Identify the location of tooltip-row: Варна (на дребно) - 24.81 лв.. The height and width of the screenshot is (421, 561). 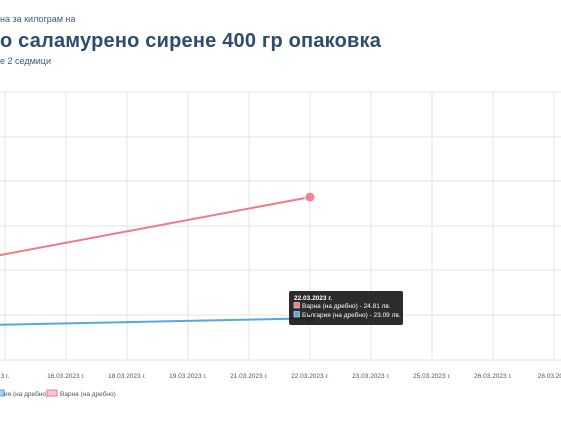
(346, 306).